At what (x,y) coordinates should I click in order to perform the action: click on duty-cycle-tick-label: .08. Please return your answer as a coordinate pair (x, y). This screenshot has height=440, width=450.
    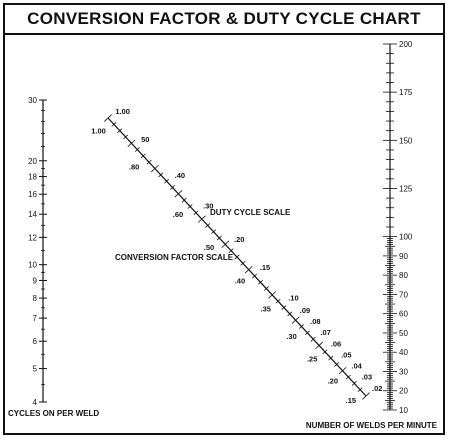
    Looking at the image, I should click on (315, 321).